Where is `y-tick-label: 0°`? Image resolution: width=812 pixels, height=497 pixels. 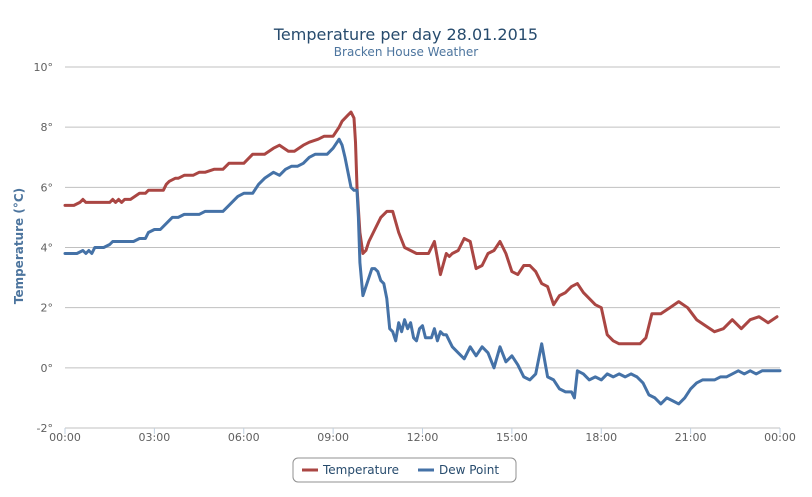 y-tick-label: 0° is located at coordinates (47, 368).